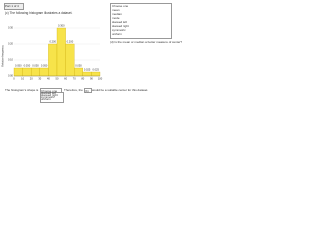 The width and height of the screenshot is (320, 240). I want to click on value-label: 0.300, so click(61, 26).